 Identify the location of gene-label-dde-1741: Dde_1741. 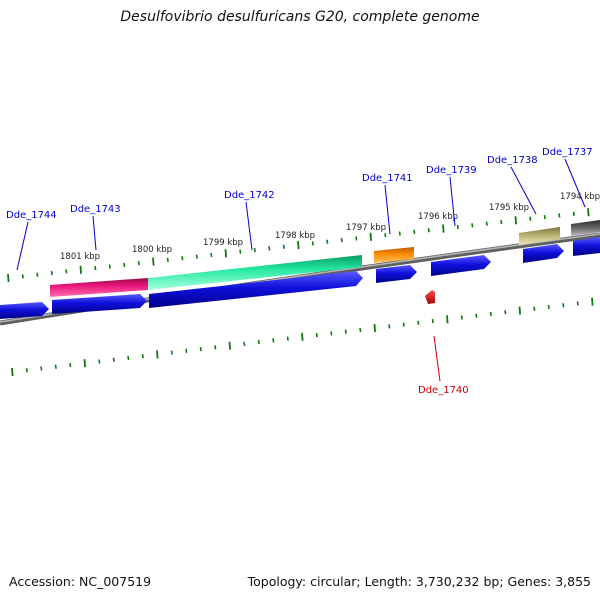
(387, 178).